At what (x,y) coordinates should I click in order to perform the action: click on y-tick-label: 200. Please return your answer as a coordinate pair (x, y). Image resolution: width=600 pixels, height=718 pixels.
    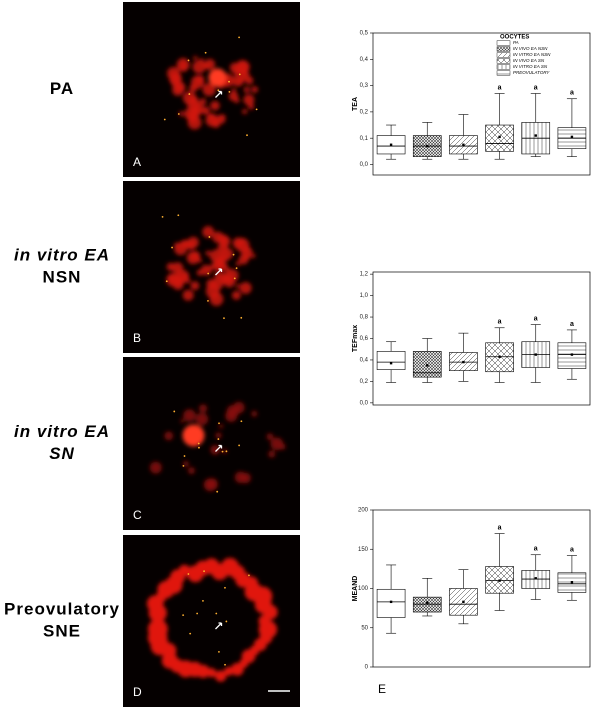
    Looking at the image, I should click on (363, 511).